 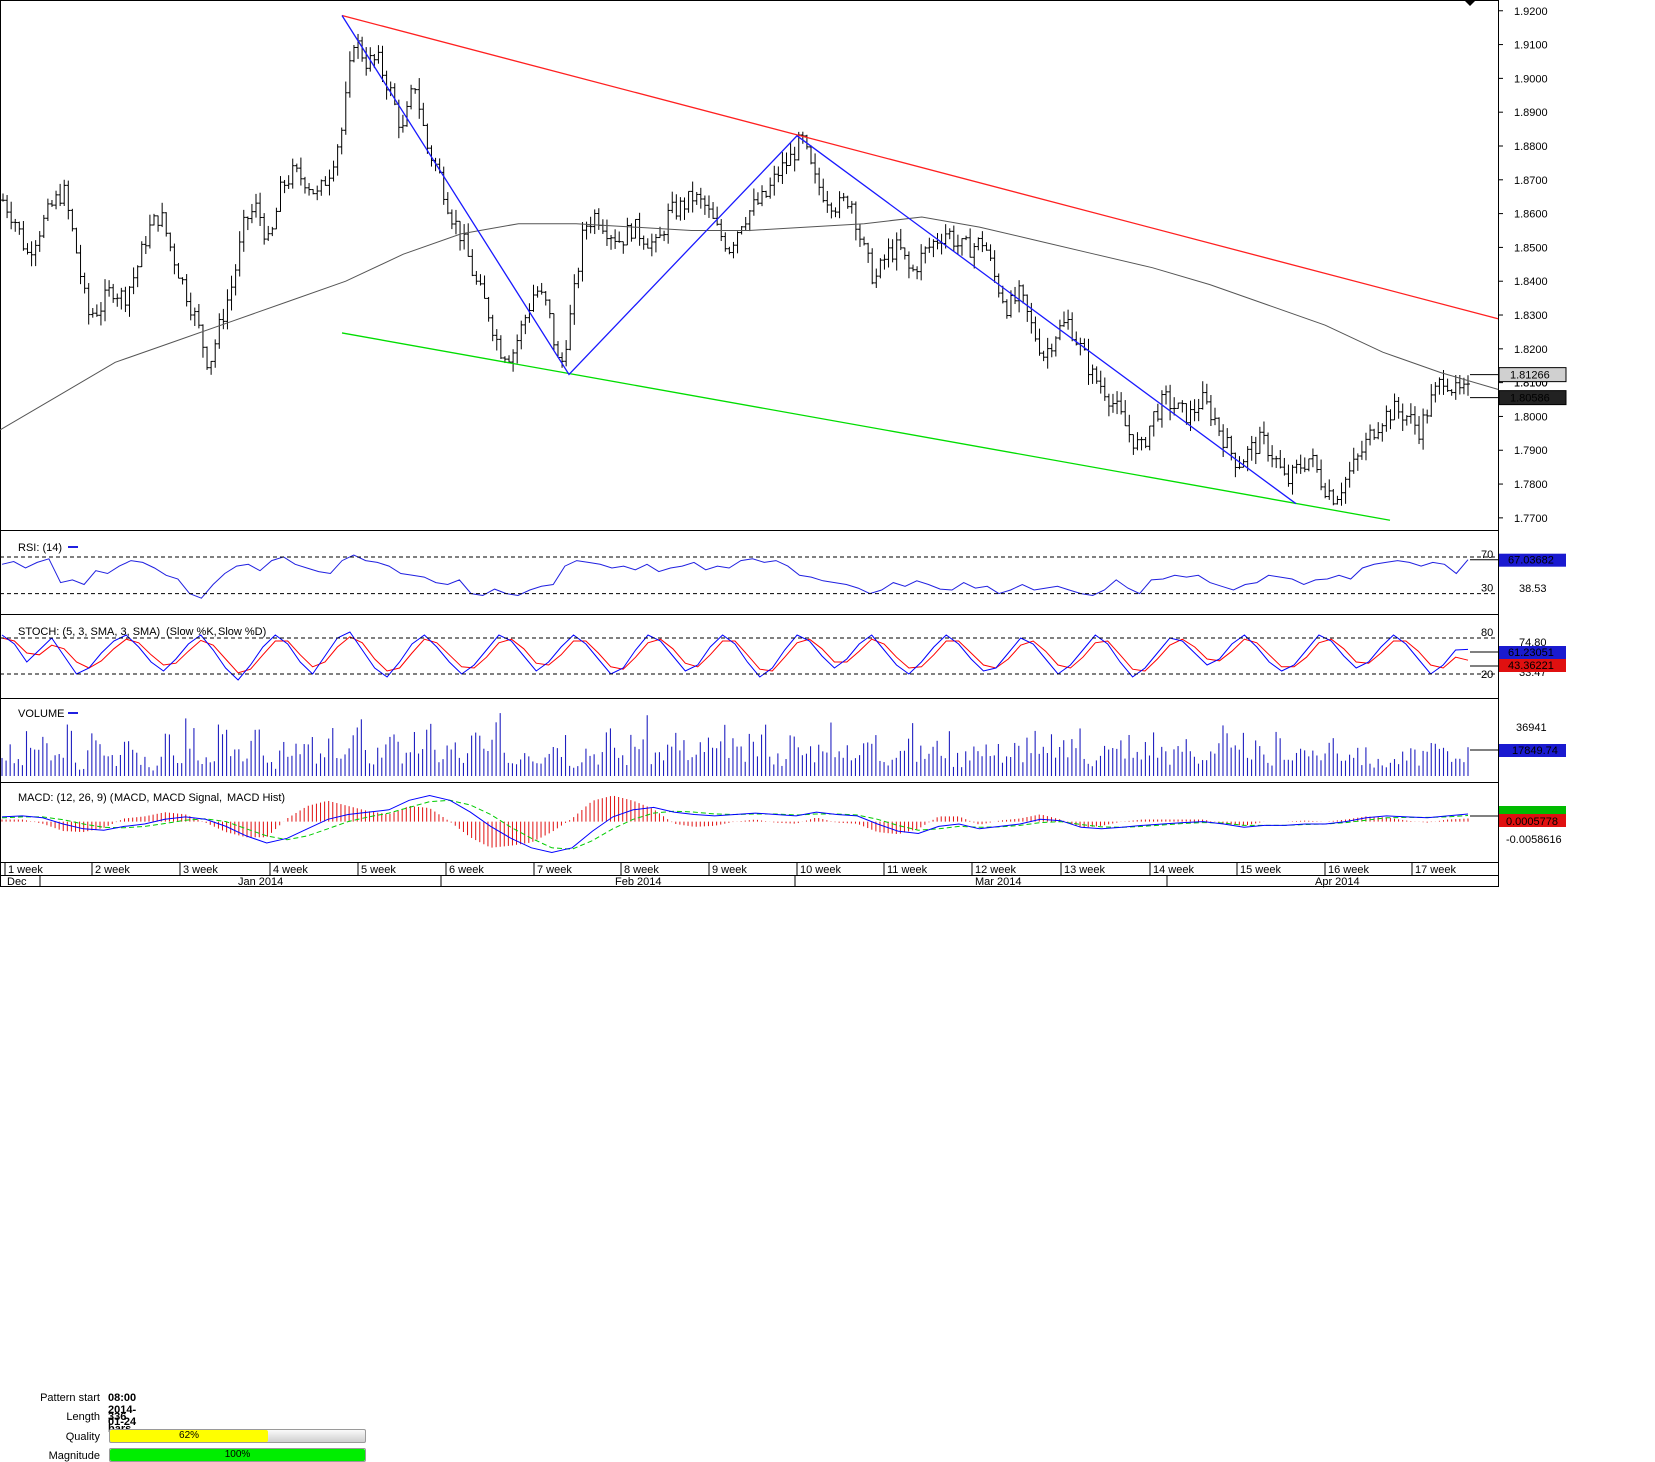 What do you see at coordinates (66, 798) in the screenshot?
I see `macd-title: MACD: (12, 26, 9) (` at bounding box center [66, 798].